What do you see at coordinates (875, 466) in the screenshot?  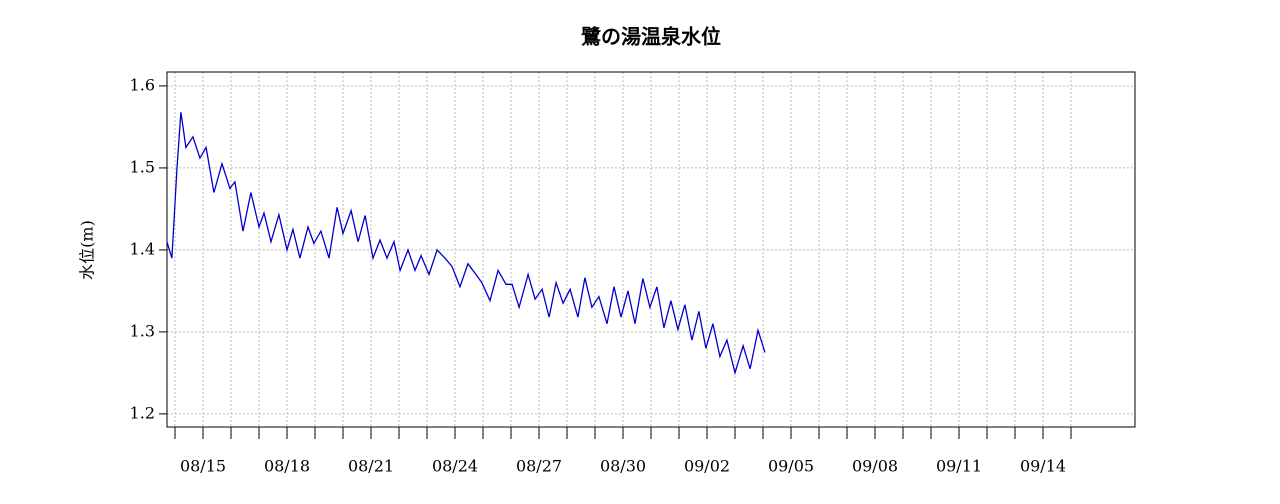 I see `x-tick-label: 09/08` at bounding box center [875, 466].